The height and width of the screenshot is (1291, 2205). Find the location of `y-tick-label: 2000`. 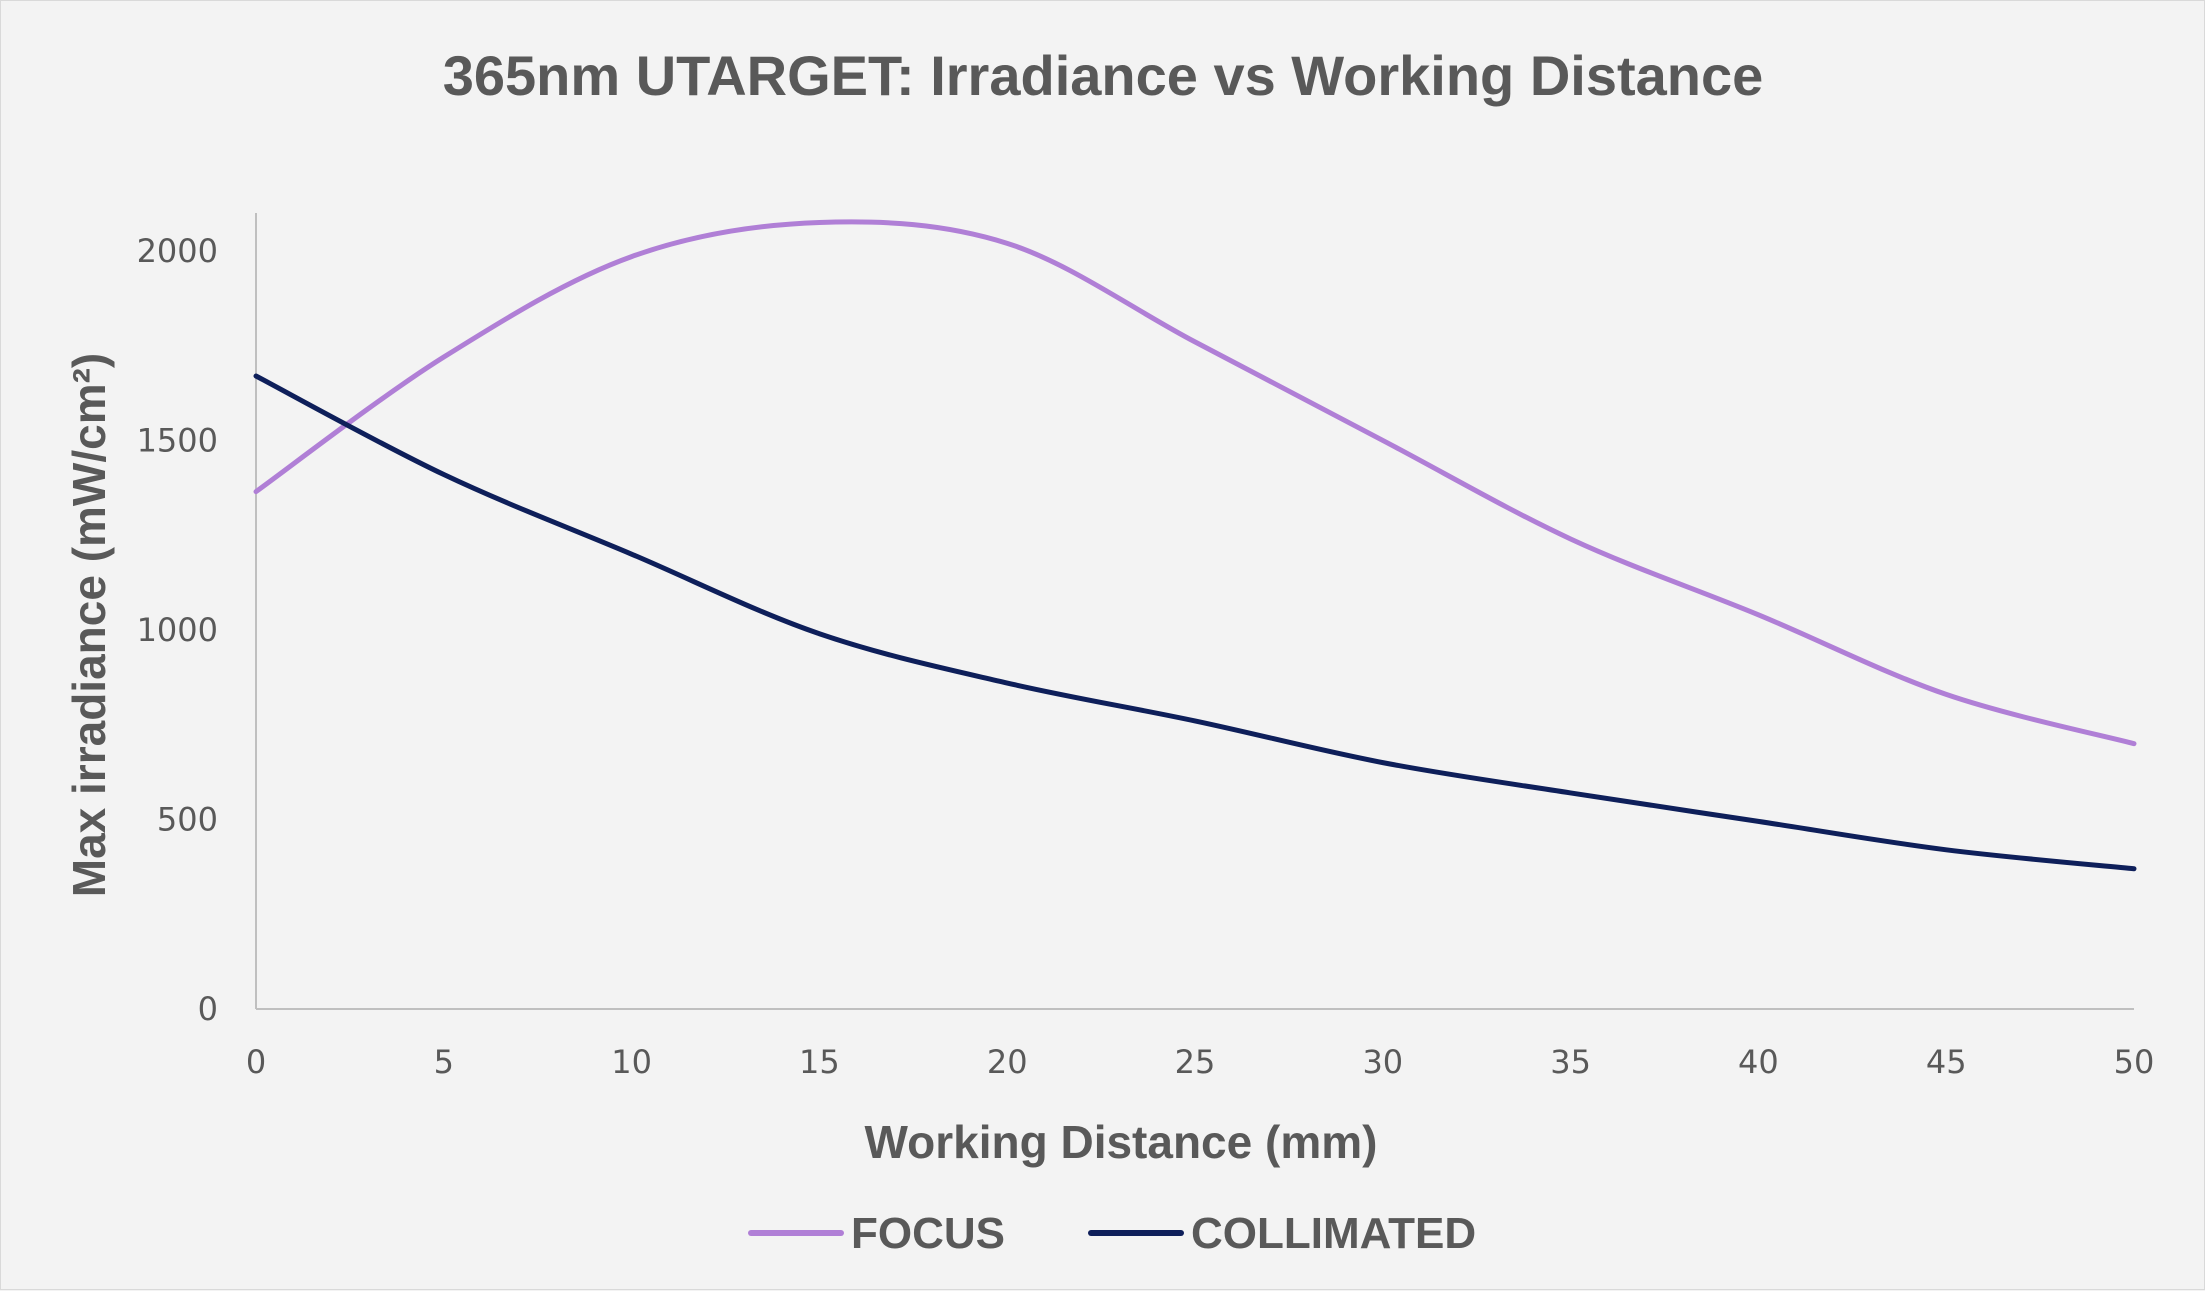

y-tick-label: 2000 is located at coordinates (177, 251).